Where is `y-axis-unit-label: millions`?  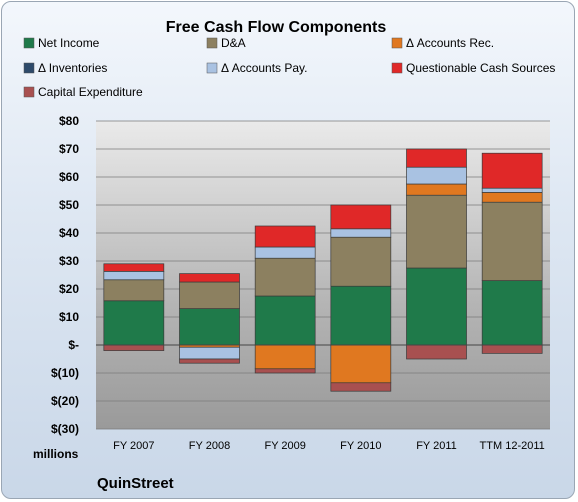
y-axis-unit-label: millions is located at coordinates (56, 454).